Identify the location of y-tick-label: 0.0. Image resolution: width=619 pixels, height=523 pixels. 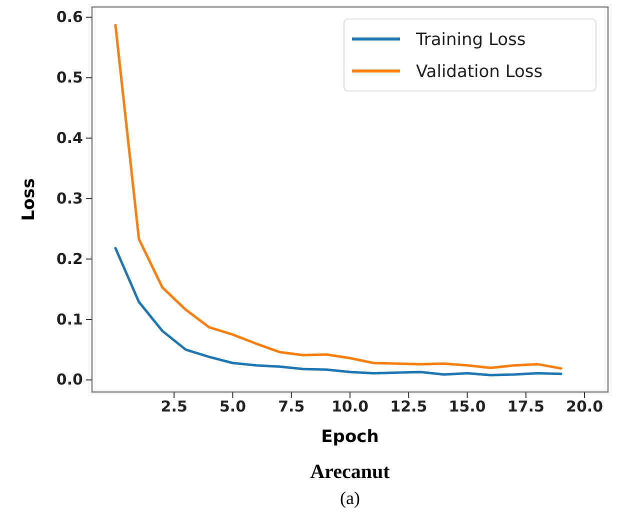
(69, 379).